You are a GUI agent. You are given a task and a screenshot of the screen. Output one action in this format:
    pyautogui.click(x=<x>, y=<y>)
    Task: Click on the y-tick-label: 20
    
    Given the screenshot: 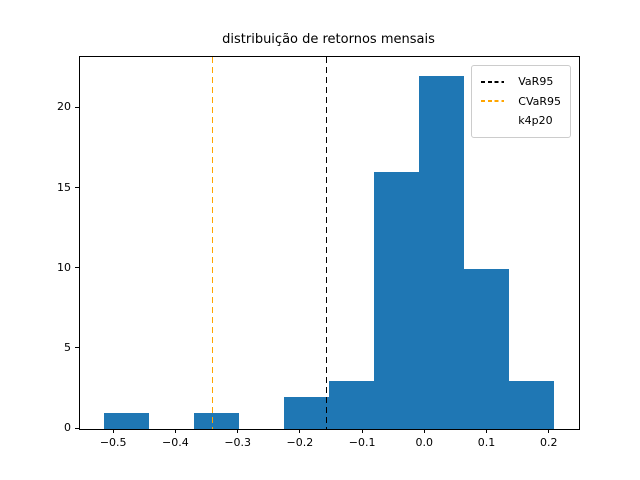 What is the action you would take?
    pyautogui.click(x=64, y=107)
    